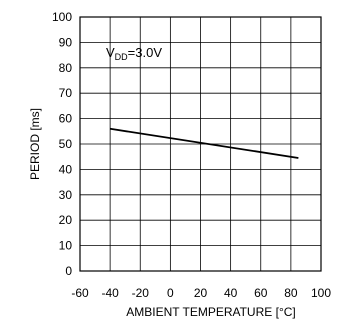 This screenshot has height=328, width=348. I want to click on x-tick-label: 0, so click(170, 293).